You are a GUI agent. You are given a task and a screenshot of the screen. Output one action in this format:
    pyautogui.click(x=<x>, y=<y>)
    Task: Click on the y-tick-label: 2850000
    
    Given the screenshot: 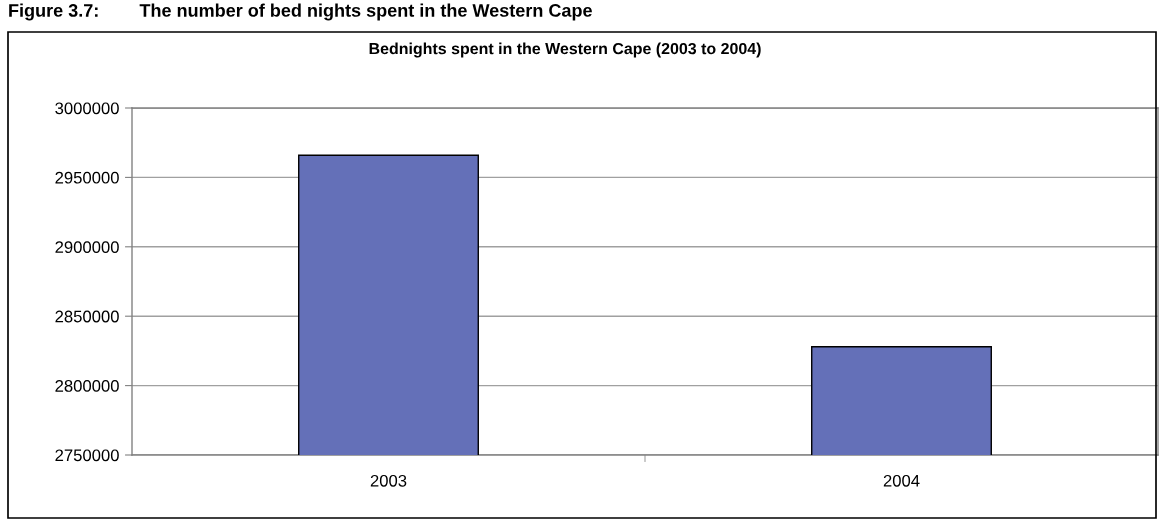 What is the action you would take?
    pyautogui.click(x=87, y=316)
    